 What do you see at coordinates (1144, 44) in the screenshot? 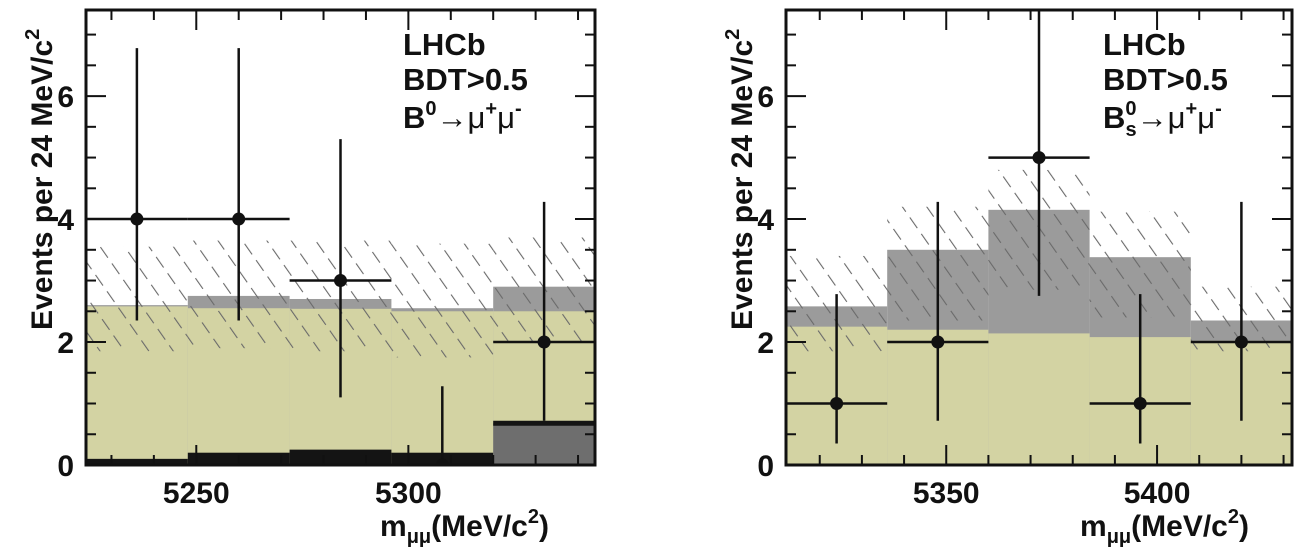
I see `right-anno-lhcb: LHCb` at bounding box center [1144, 44].